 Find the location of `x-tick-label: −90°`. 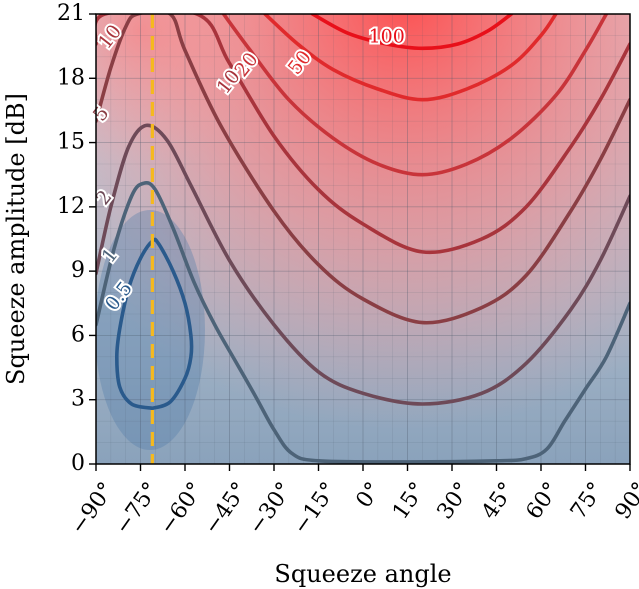

x-tick-label: −90° is located at coordinates (92, 508).